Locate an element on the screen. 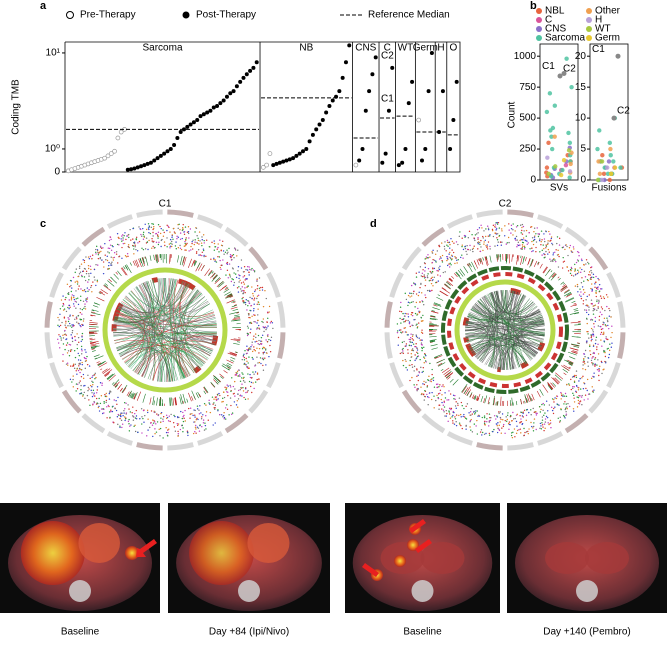 The image size is (667, 646). legend-marker is located at coordinates (186, 15).